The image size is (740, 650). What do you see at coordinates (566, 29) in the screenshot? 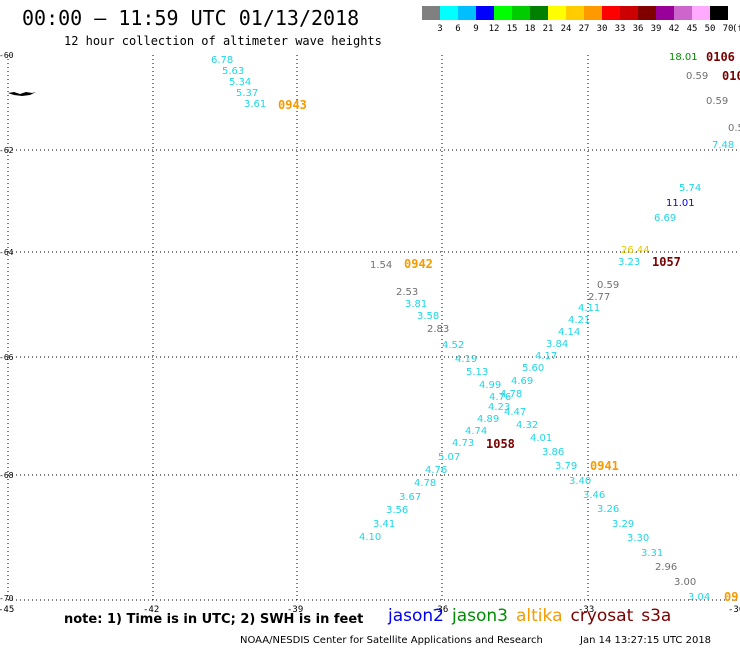
I see `legend-label: 24` at bounding box center [566, 29].